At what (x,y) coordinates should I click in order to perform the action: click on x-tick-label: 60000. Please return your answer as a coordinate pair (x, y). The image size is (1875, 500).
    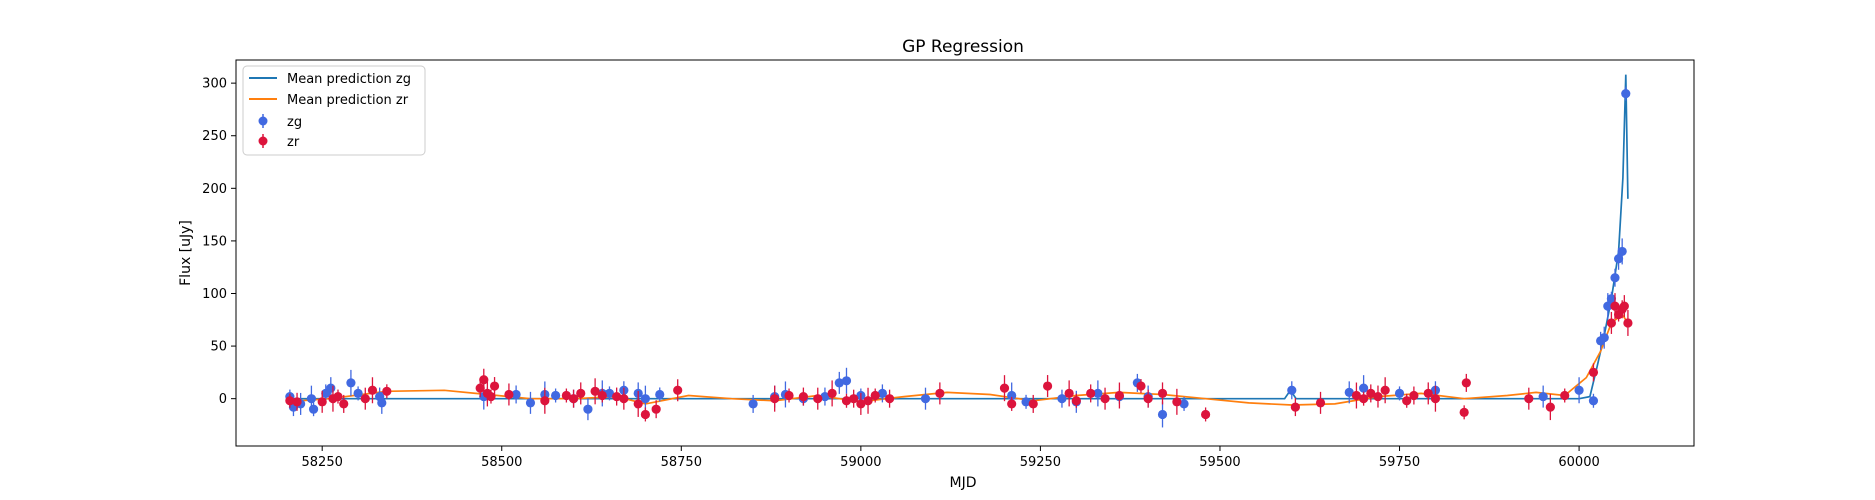
    Looking at the image, I should click on (1578, 462).